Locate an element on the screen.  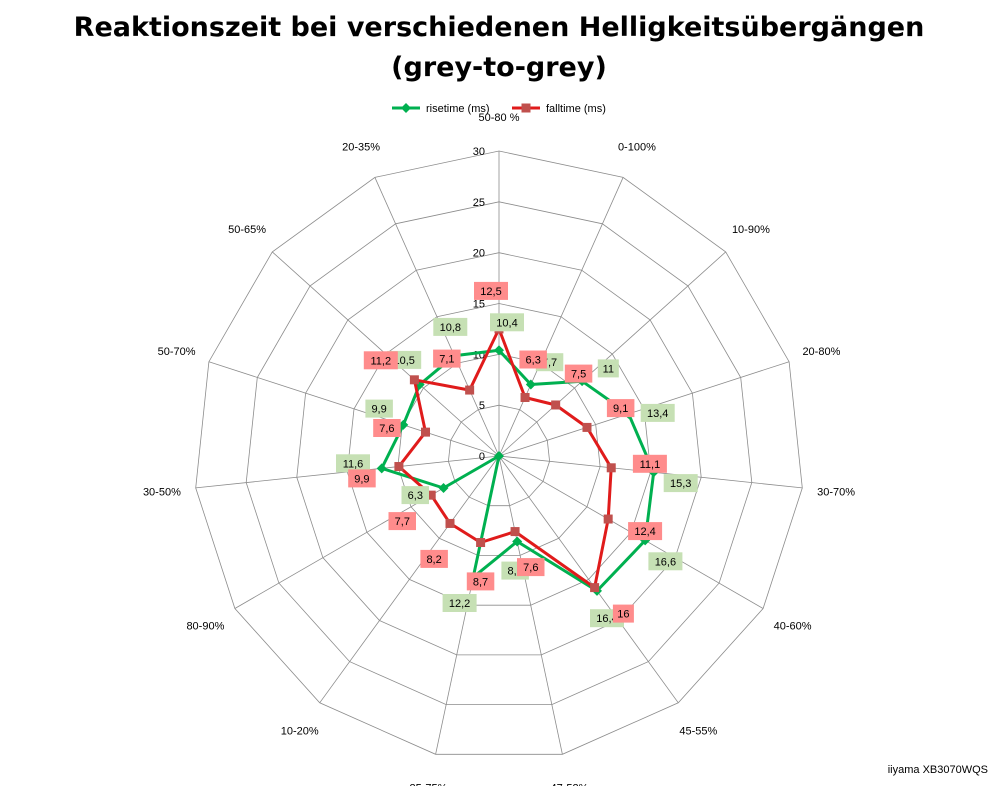
data-label: 8,2 is located at coordinates (433, 560).